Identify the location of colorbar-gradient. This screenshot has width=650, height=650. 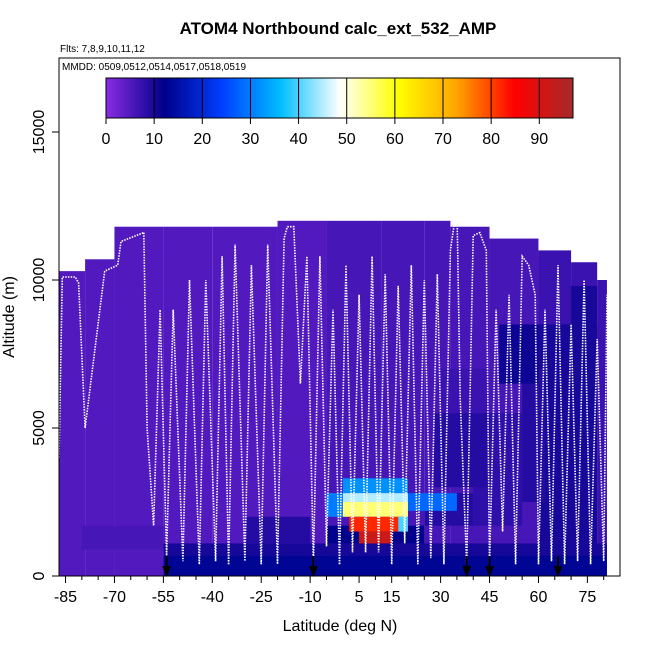
(339, 98).